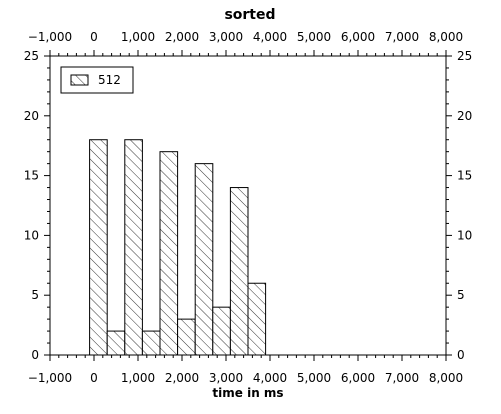  Describe the element at coordinates (464, 235) in the screenshot. I see `y-tick-label-right: 10` at that location.